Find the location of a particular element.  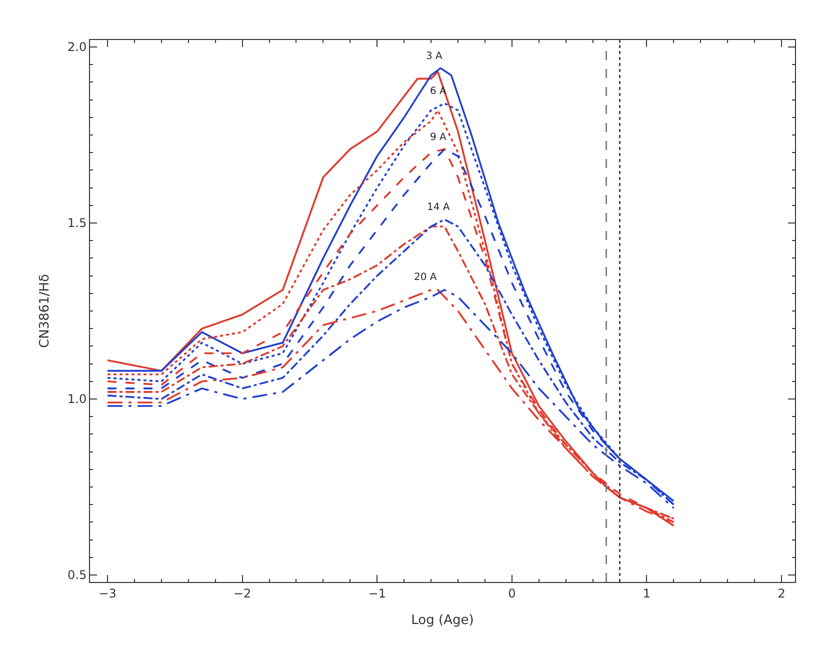

x-axis-title: Log (Age) is located at coordinates (442, 620).